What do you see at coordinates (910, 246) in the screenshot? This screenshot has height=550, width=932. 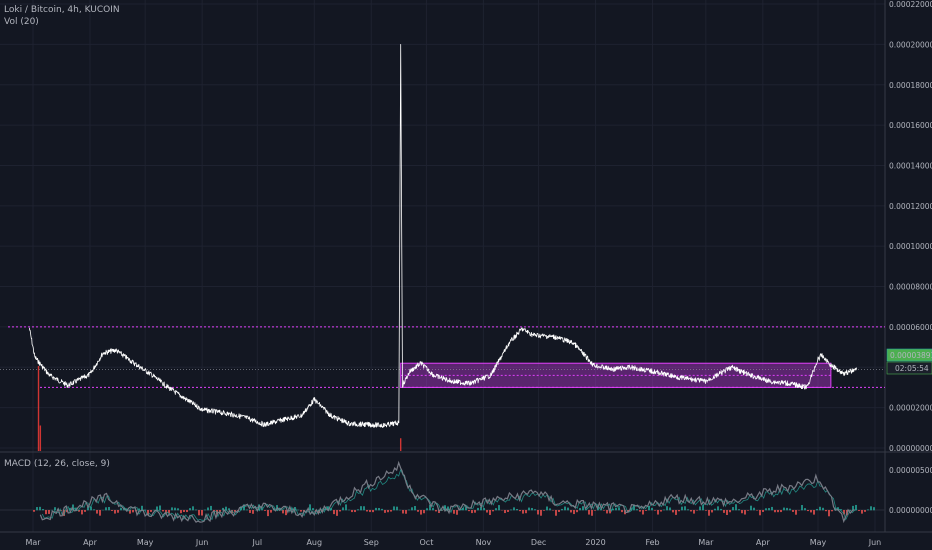 I see `price-tick-label: 0.00010000` at bounding box center [910, 246].